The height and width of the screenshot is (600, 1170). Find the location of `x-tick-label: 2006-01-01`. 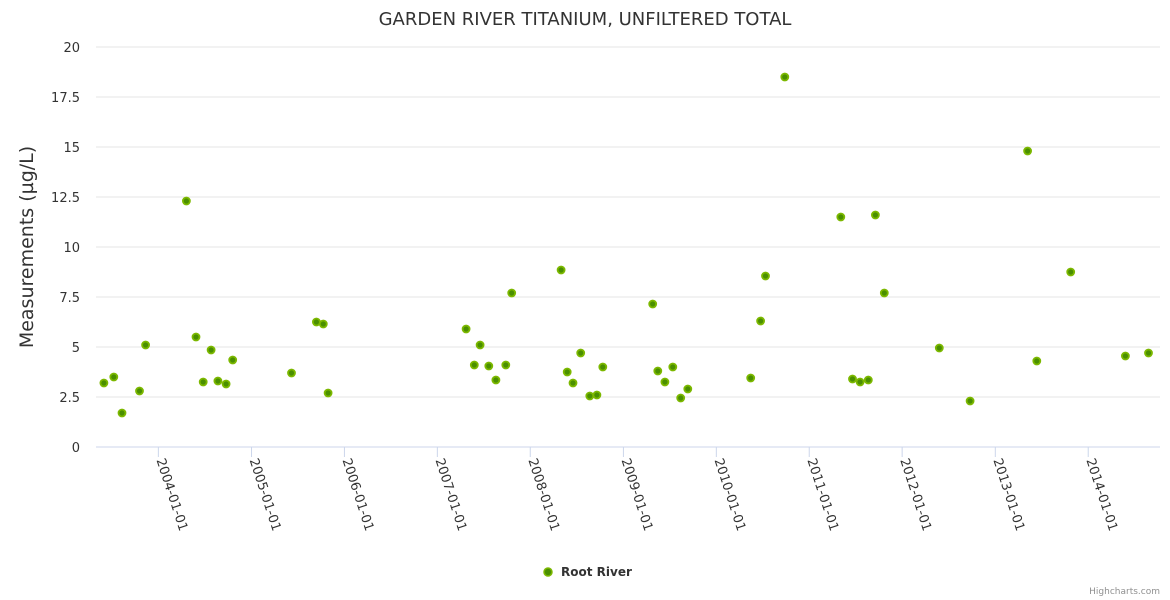

x-tick-label: 2006-01-01 is located at coordinates (358, 495).